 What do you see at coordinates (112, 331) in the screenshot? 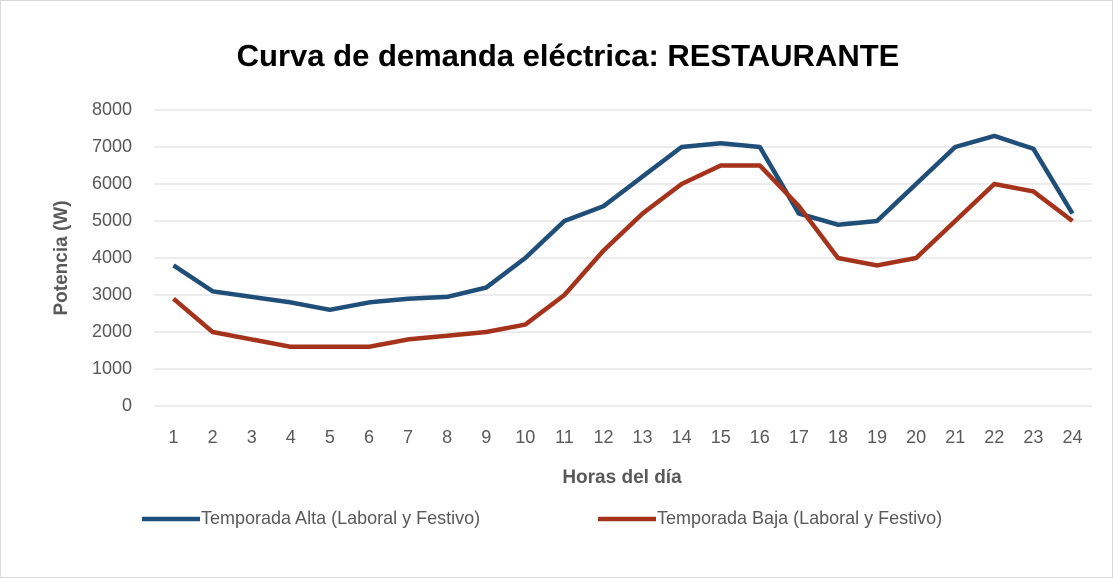
I see `y-tick-label: 2000` at bounding box center [112, 331].